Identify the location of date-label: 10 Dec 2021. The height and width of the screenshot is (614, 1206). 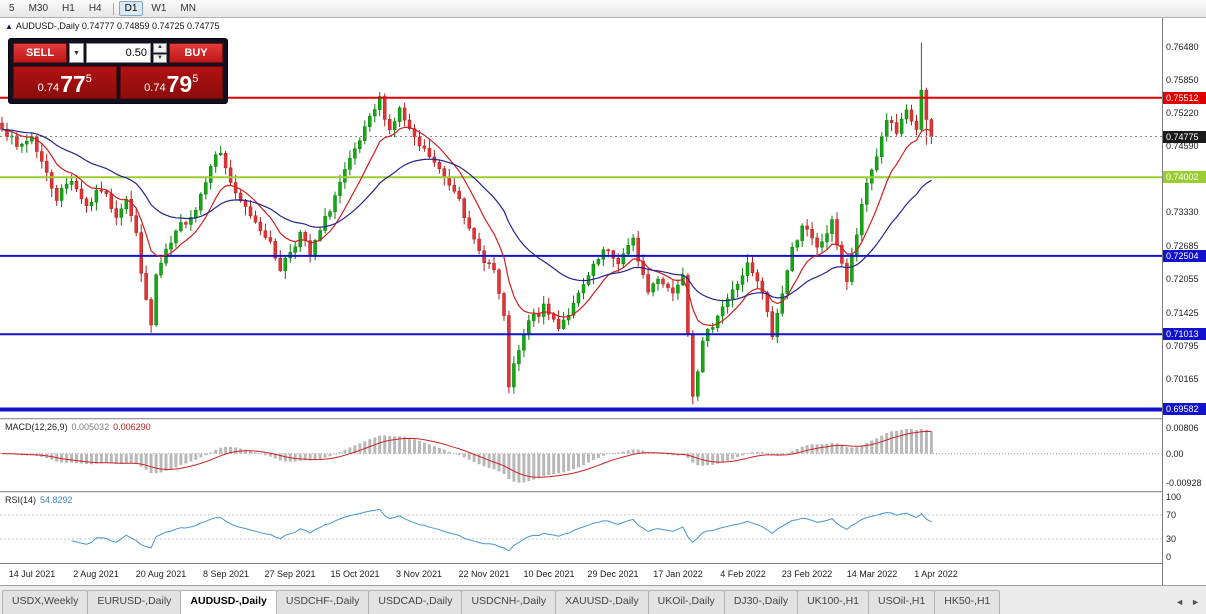
(549, 574).